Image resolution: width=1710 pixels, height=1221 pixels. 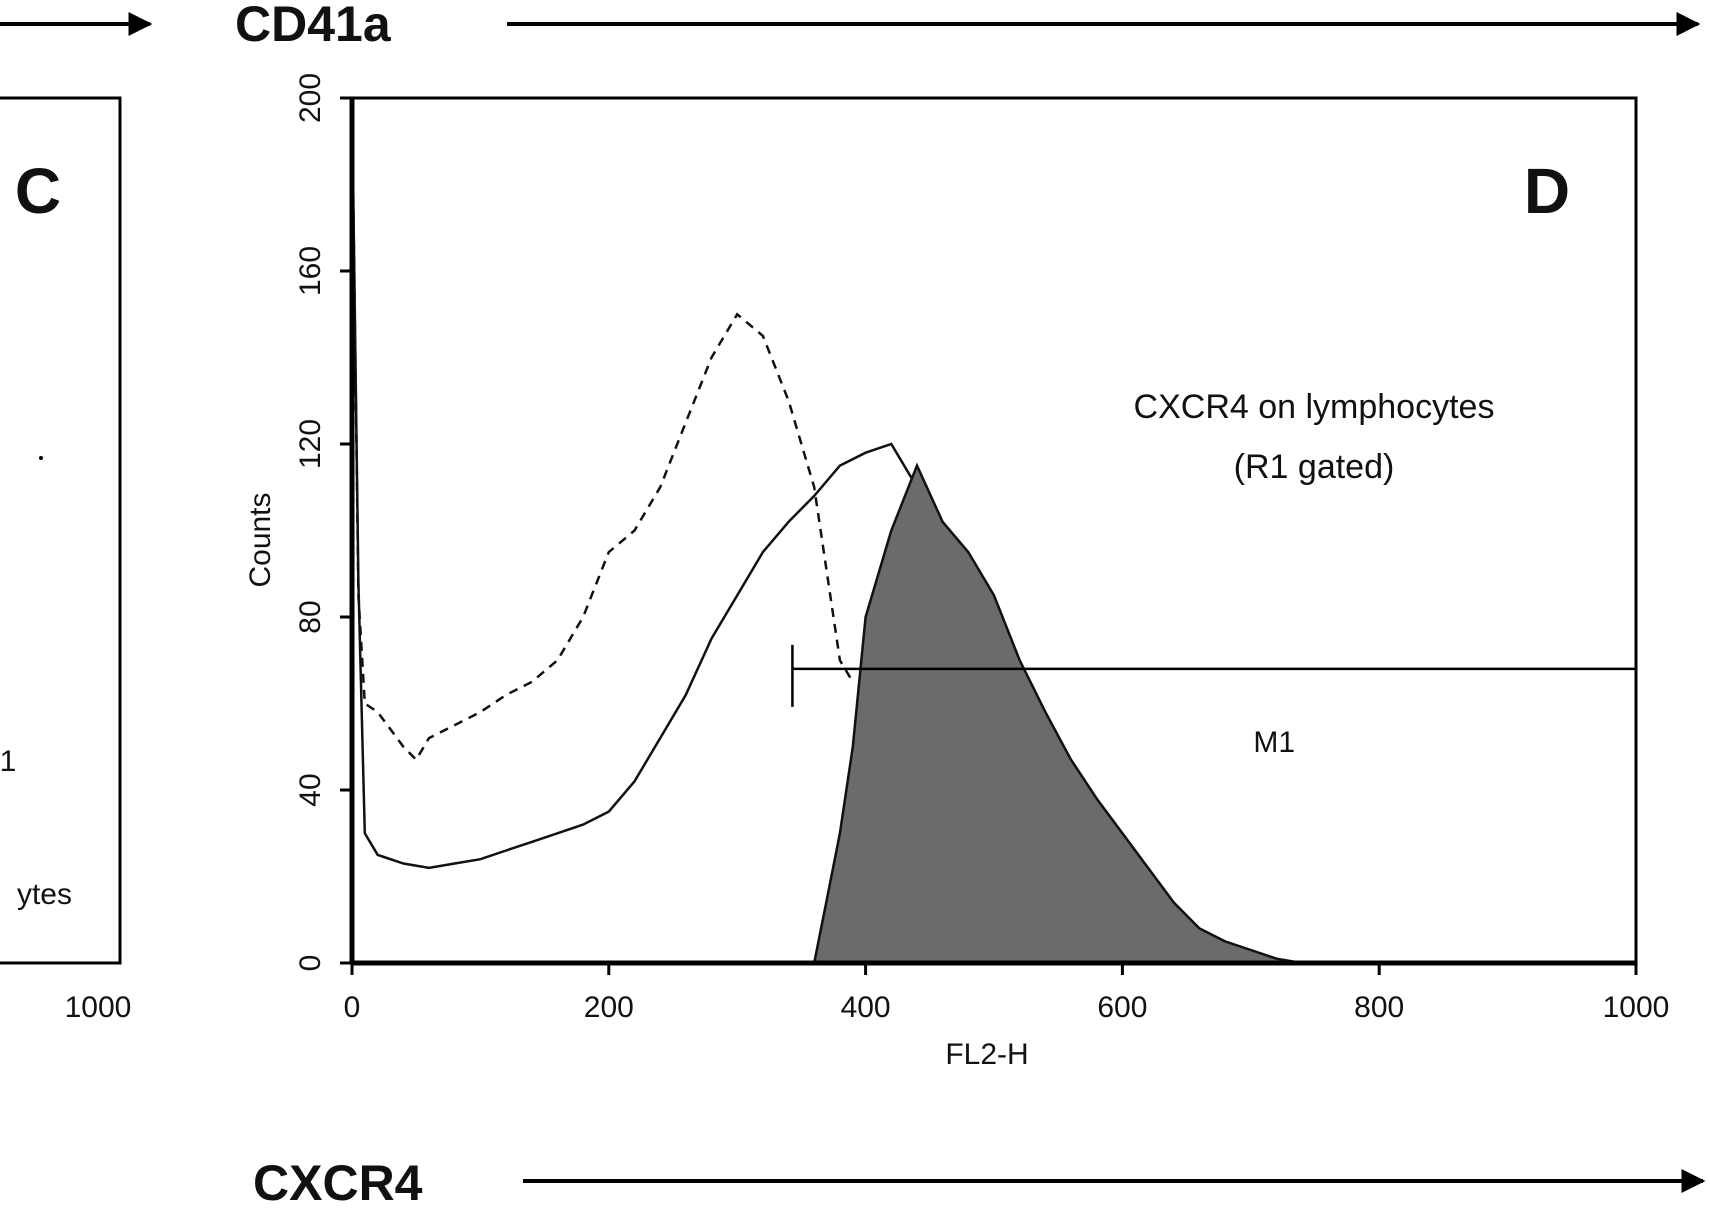 What do you see at coordinates (310, 616) in the screenshot?
I see `y-tick-label: 80` at bounding box center [310, 616].